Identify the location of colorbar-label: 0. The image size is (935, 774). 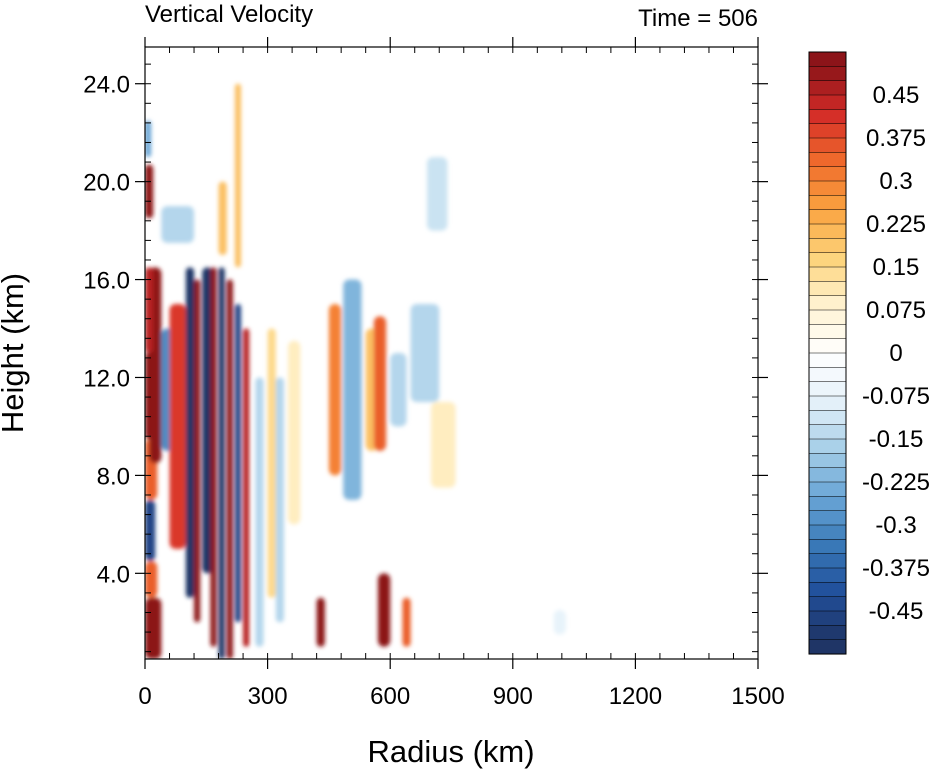
(895, 353).